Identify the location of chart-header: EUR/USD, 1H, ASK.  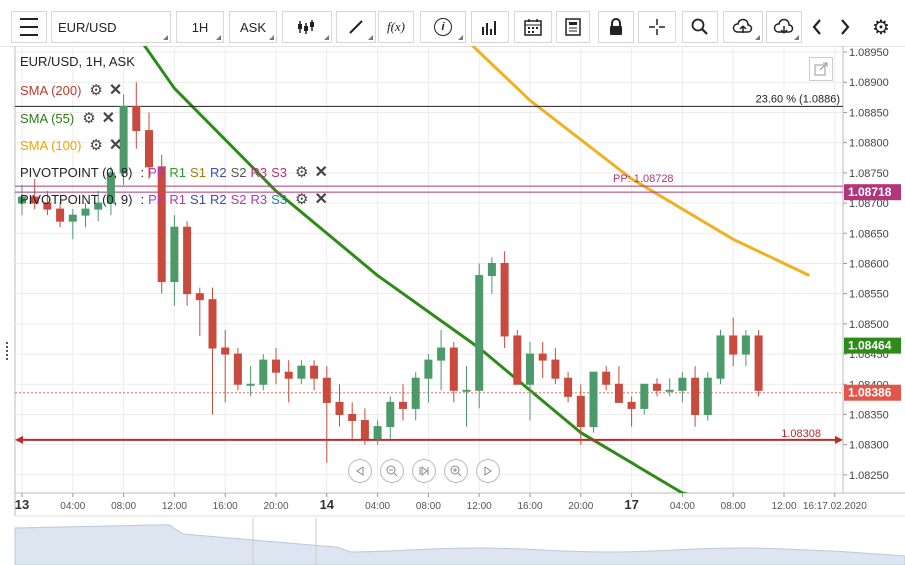
(77, 61).